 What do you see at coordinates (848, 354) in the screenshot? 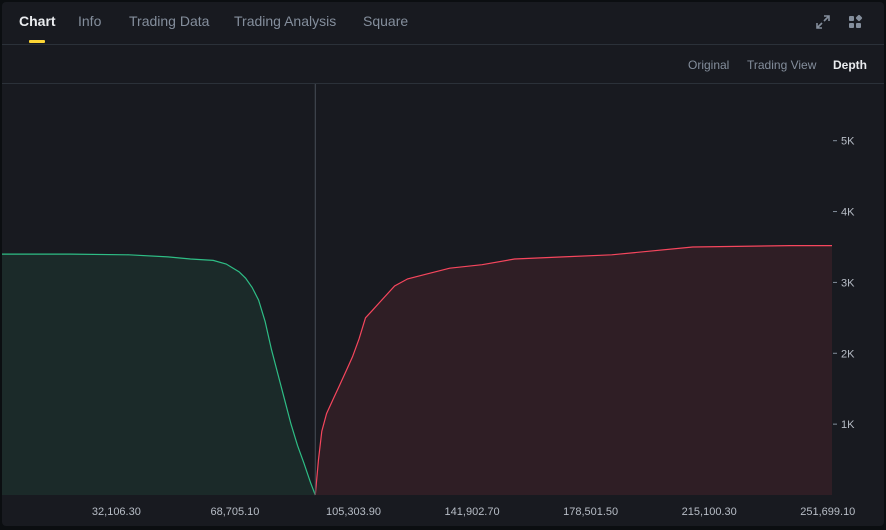
I see `y-tick-label: 2K` at bounding box center [848, 354].